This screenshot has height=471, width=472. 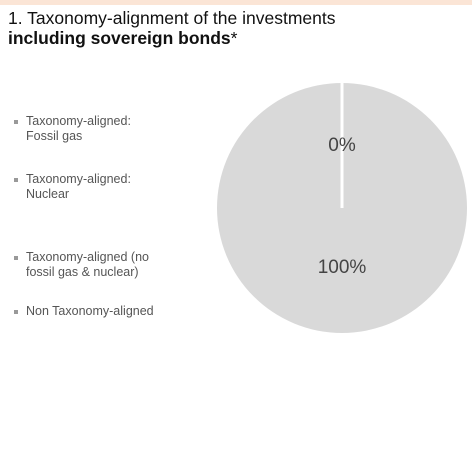 I want to click on header-strip, so click(x=236, y=2).